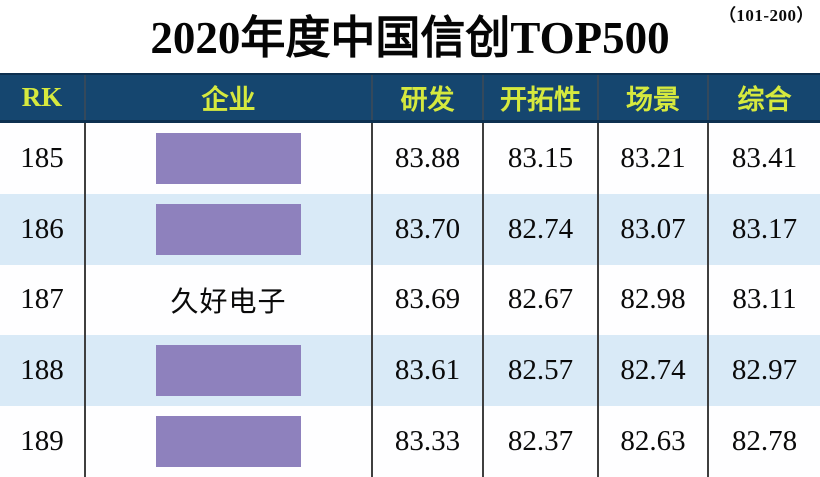 The image size is (820, 477). Describe the element at coordinates (43, 371) in the screenshot. I see `rank-cell: 188` at that location.